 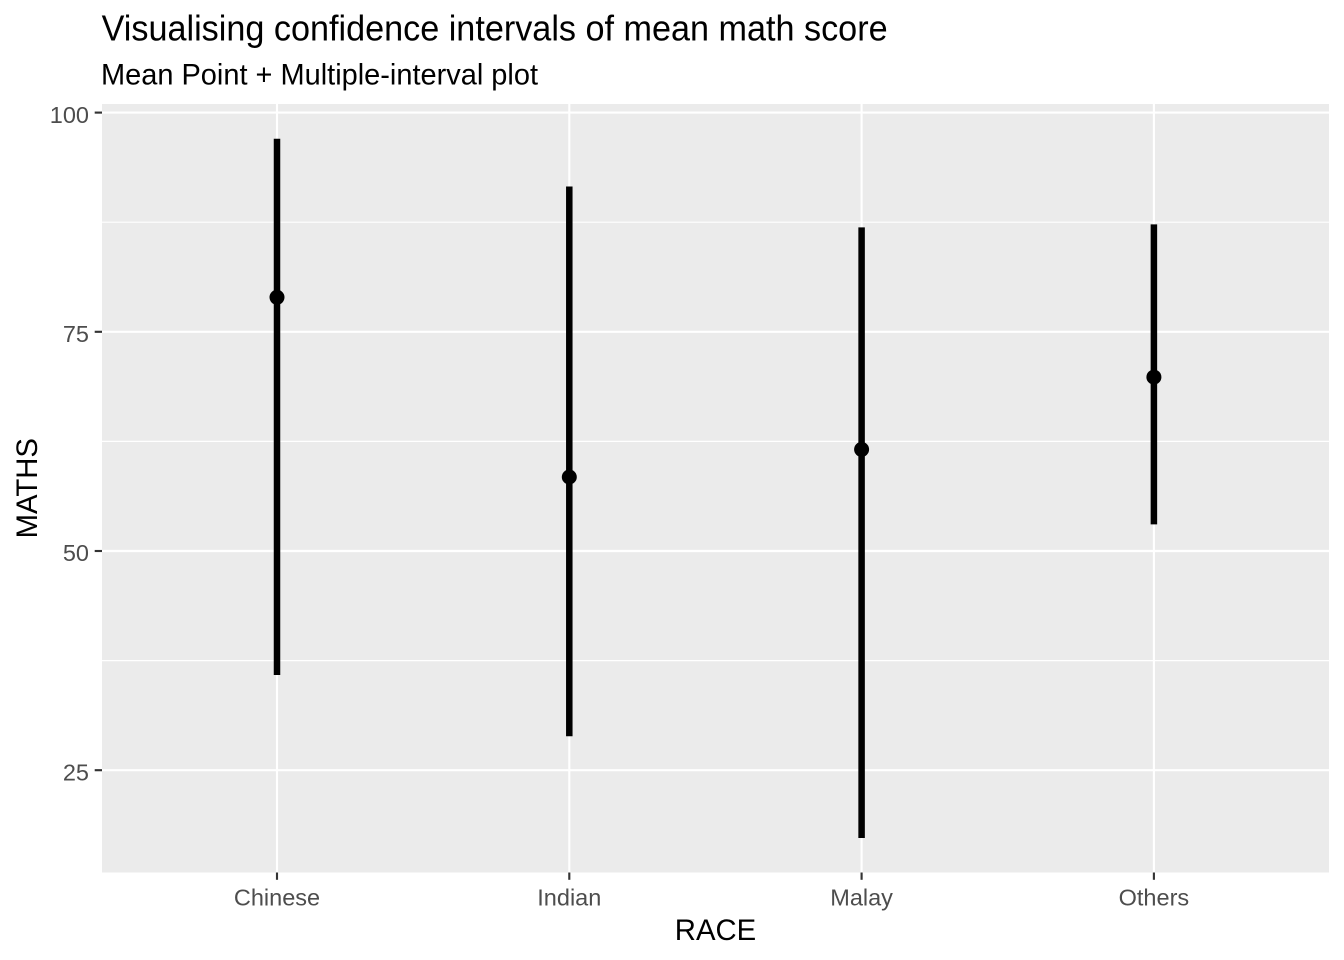 What do you see at coordinates (715, 930) in the screenshot?
I see `svg-text: RACE` at bounding box center [715, 930].